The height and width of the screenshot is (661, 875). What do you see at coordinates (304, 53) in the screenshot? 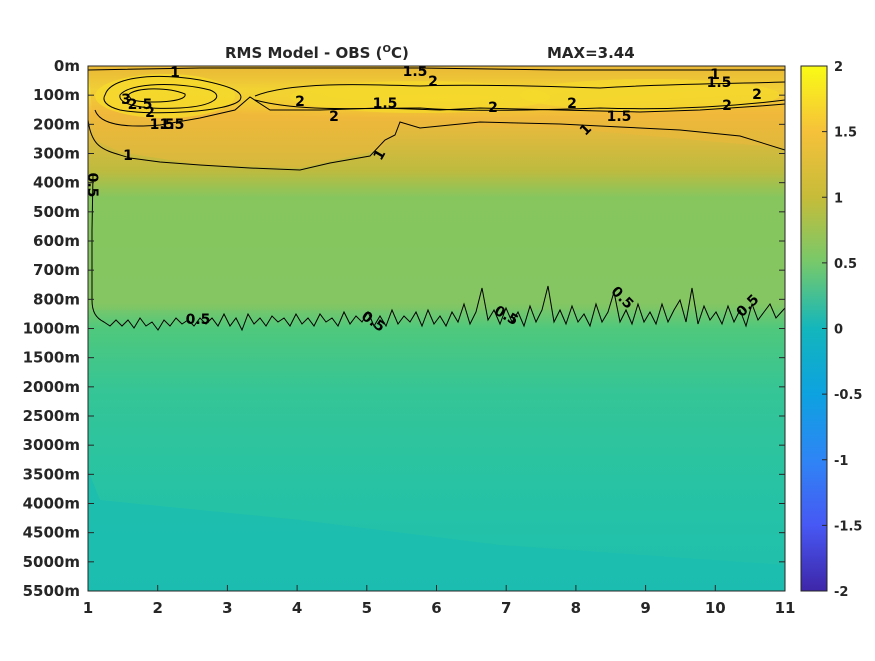
I see `title-main: RMS Model - OBS (` at bounding box center [304, 53].